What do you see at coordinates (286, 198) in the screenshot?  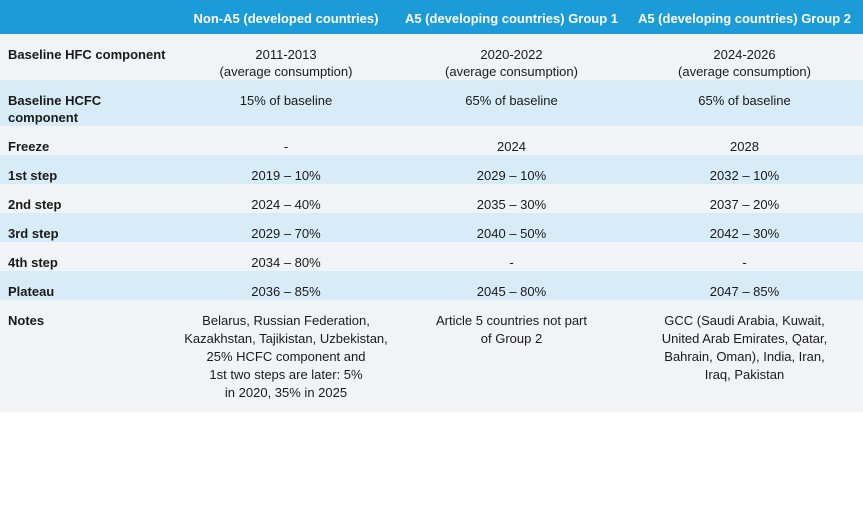 I see `table-cell: 2024 – 40%` at bounding box center [286, 198].